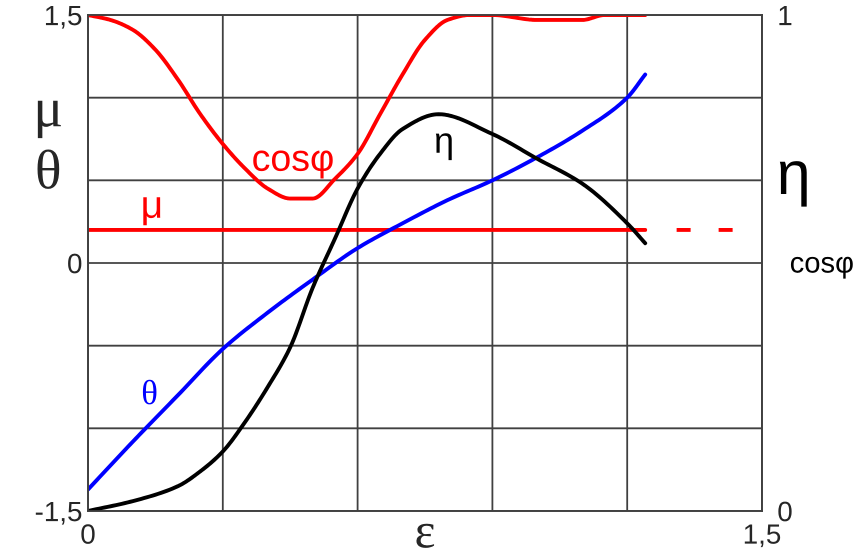  Describe the element at coordinates (49, 144) in the screenshot. I see `y-axis-title: μ θ` at that location.